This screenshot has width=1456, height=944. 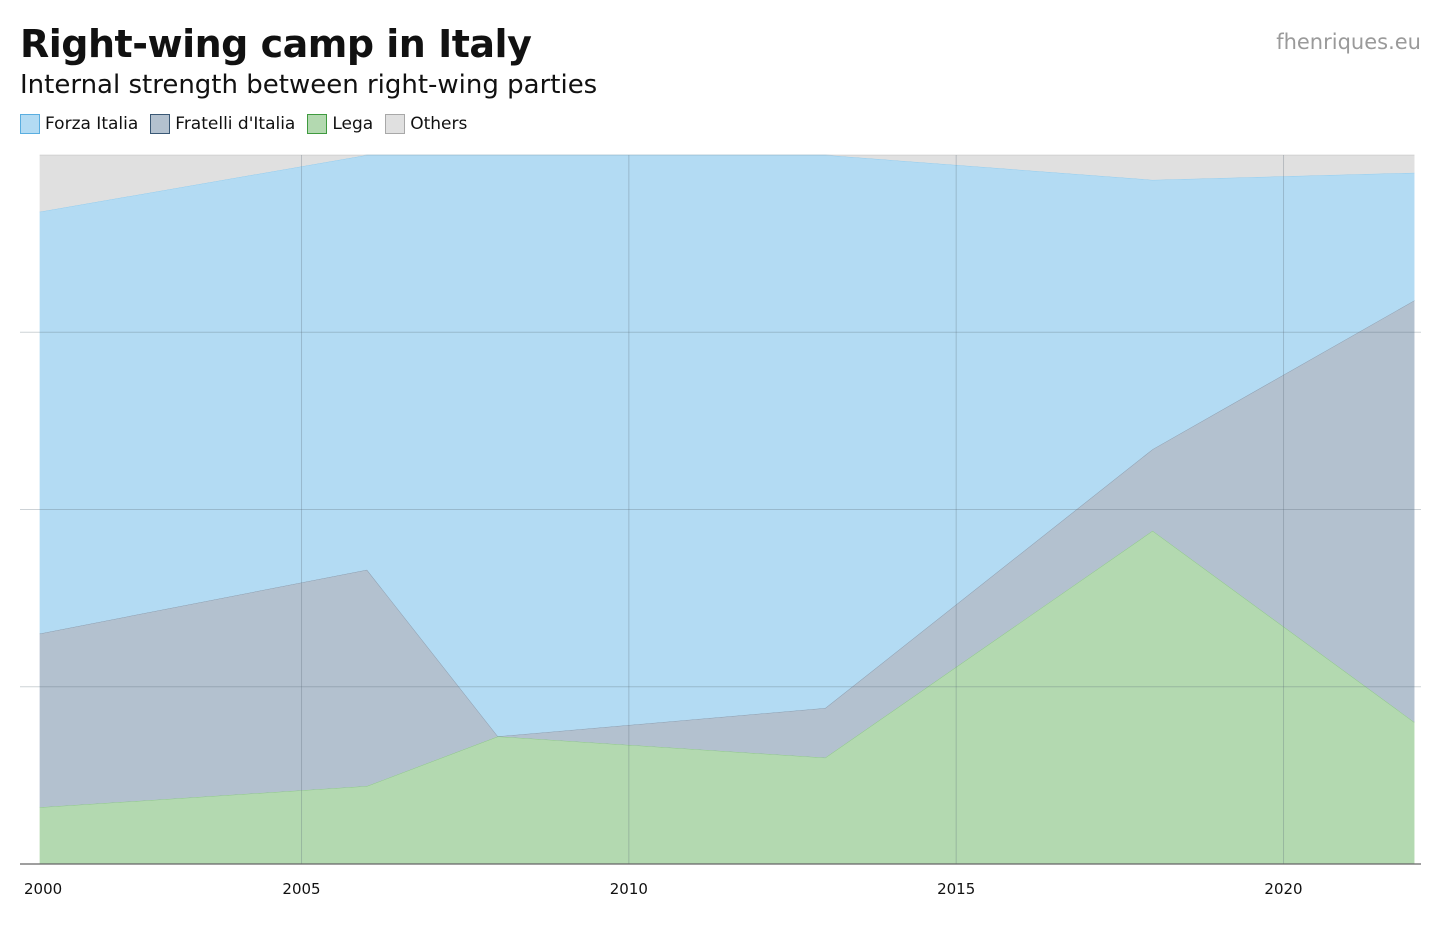 I want to click on legend-item-lega: Lega, so click(x=340, y=124).